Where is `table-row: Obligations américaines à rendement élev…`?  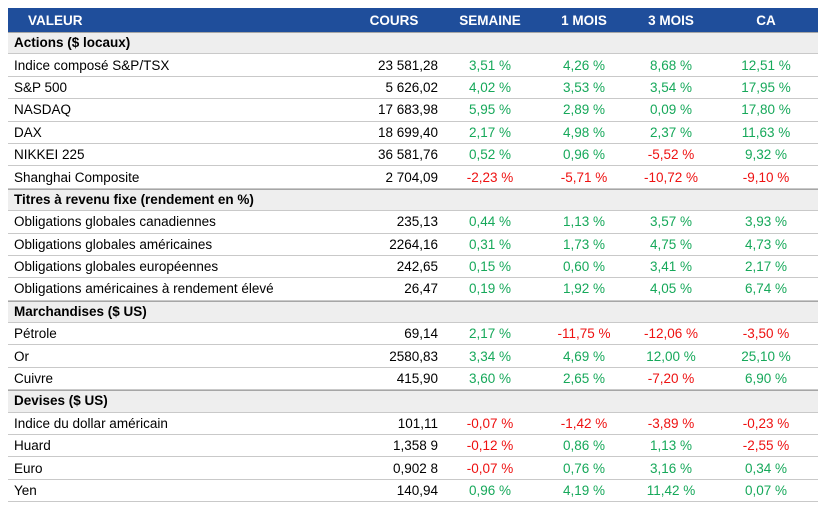 table-row: Obligations américaines à rendement élev… is located at coordinates (413, 289).